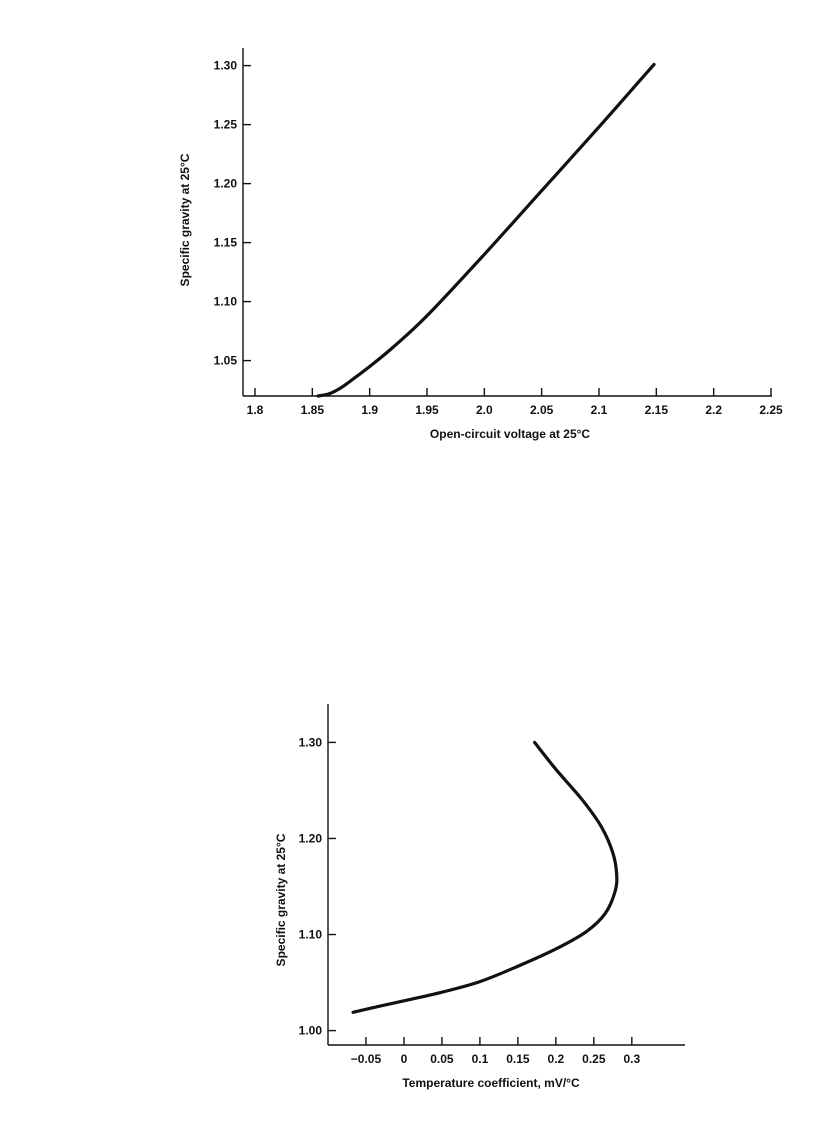 The width and height of the screenshot is (840, 1140). I want to click on x-tick-label: 1.8, so click(255, 410).